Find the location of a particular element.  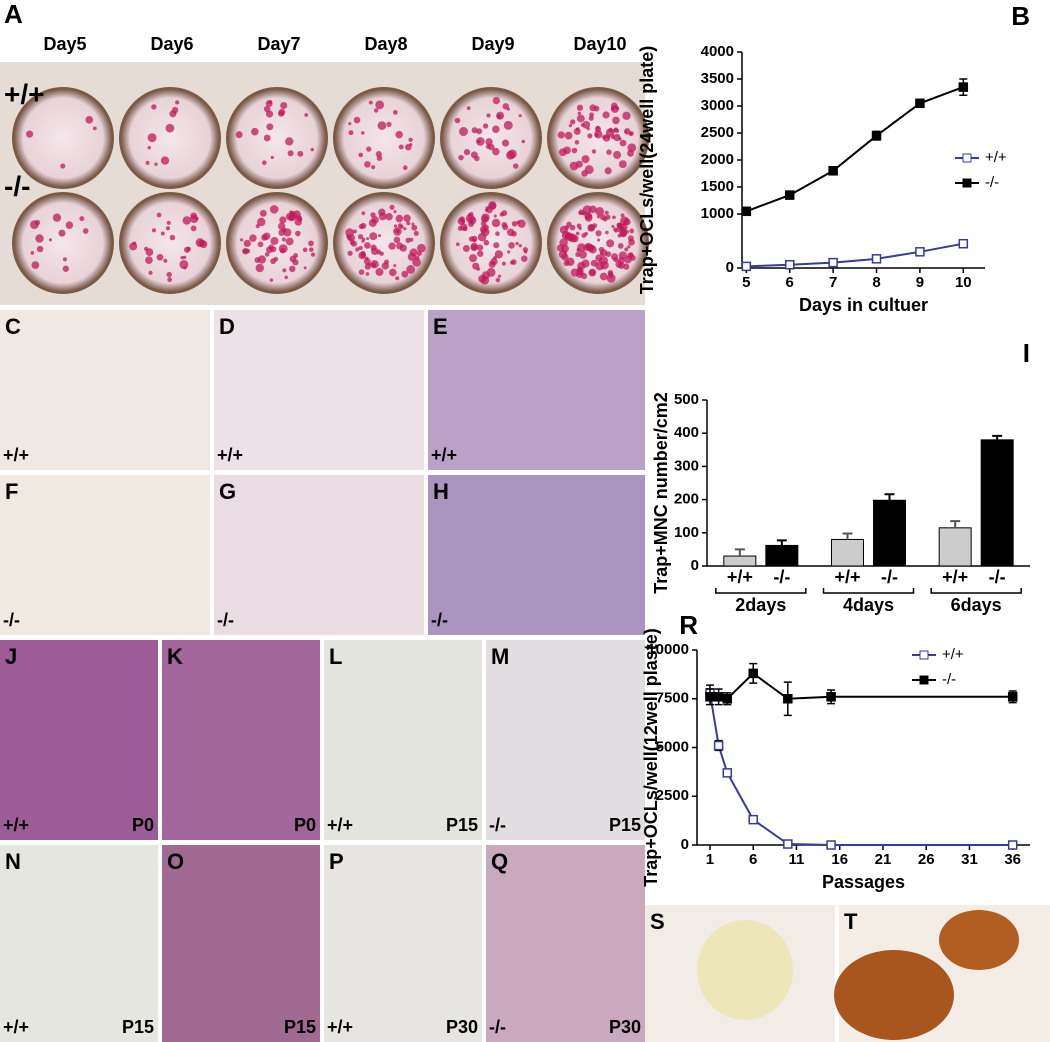

x-tick-label: 26 is located at coordinates (926, 859).